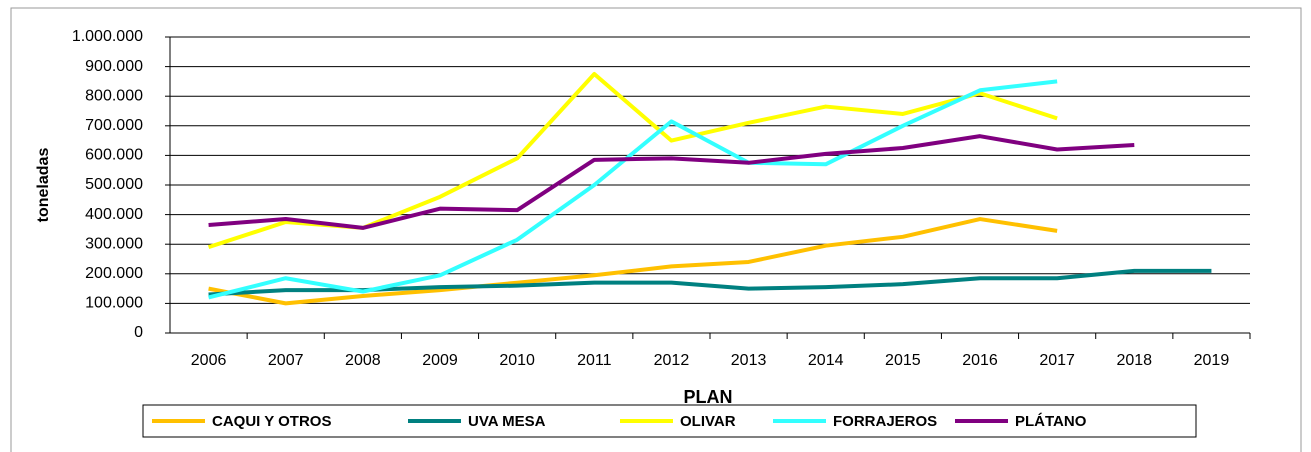 This screenshot has height=452, width=1311. Describe the element at coordinates (633, 261) in the screenshot. I see `series-line` at that location.